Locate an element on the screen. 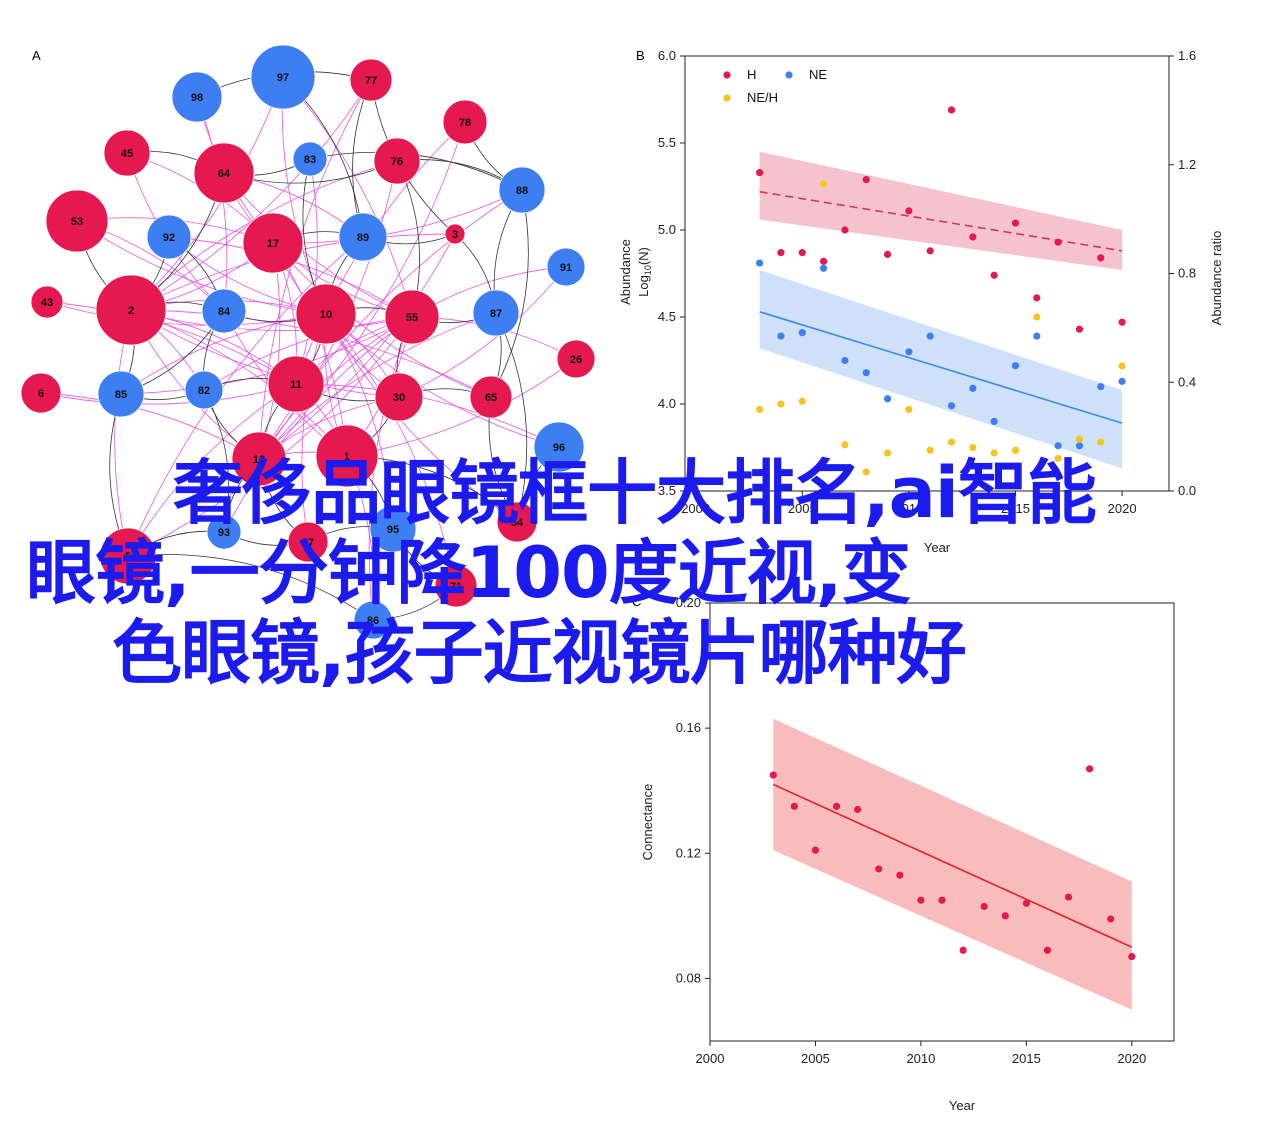 The image size is (1269, 1130). network-node: 10 is located at coordinates (326, 314).